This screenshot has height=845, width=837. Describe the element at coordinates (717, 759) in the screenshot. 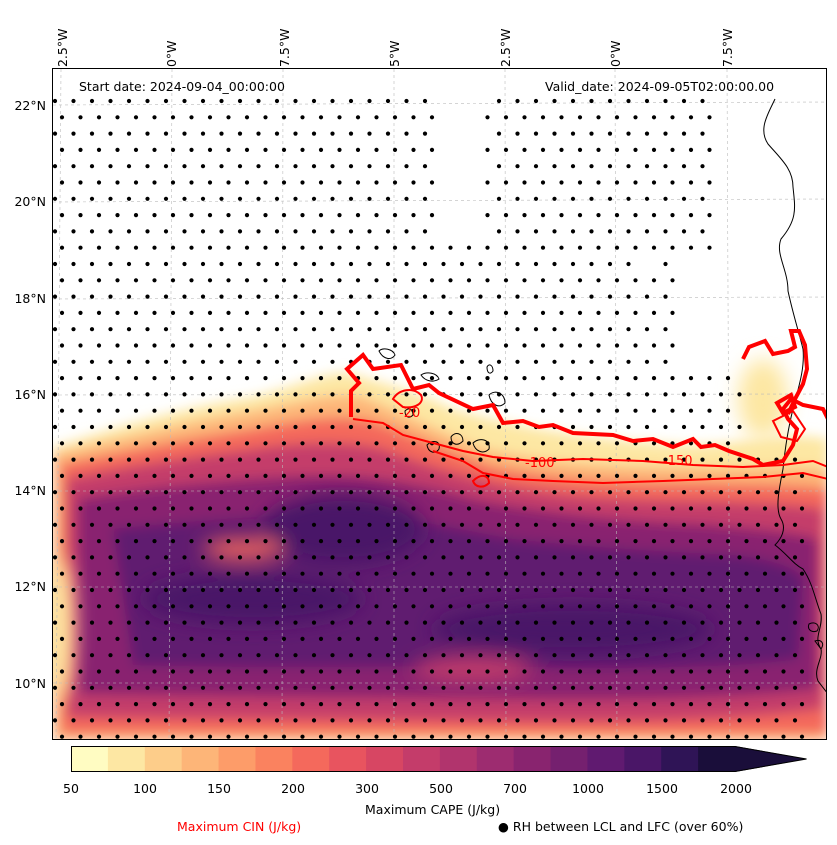

I see `colorbar-segment` at that location.